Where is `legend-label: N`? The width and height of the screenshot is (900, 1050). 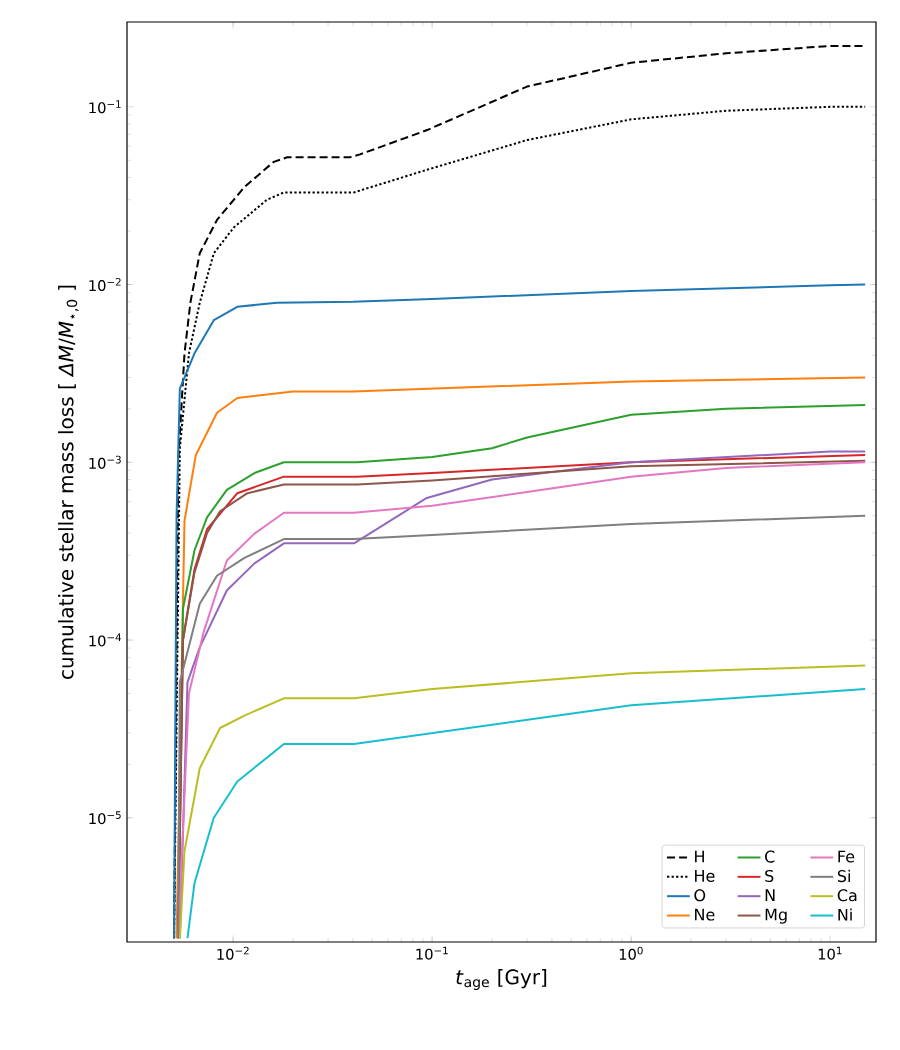
legend-label: N is located at coordinates (770, 895).